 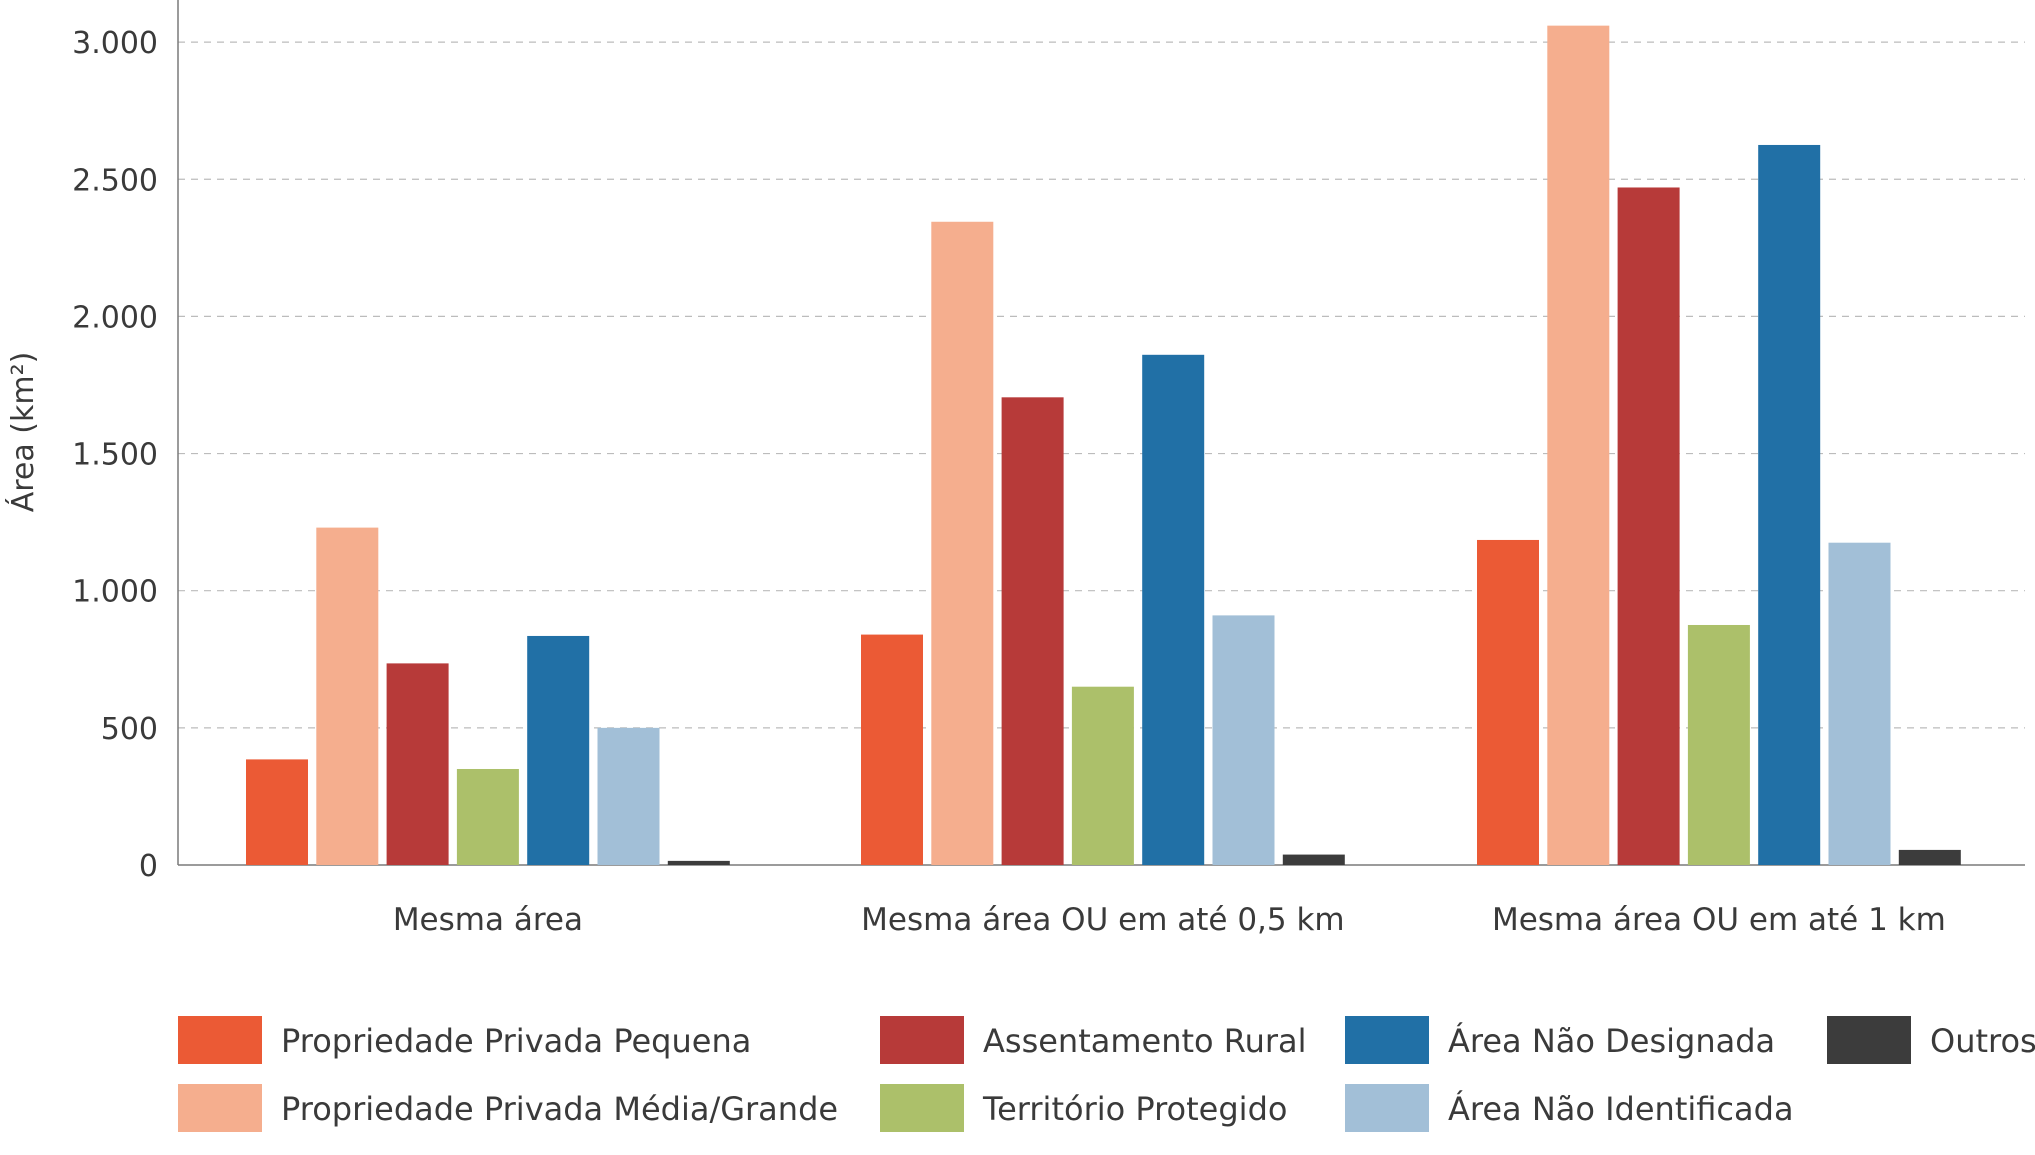 What do you see at coordinates (559, 1109) in the screenshot?
I see `legend-label: Propriedade Privada Média/Grande` at bounding box center [559, 1109].